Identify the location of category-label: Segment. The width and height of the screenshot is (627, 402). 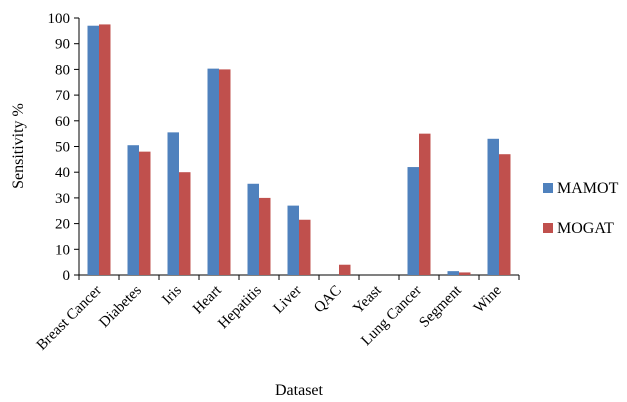
(440, 306).